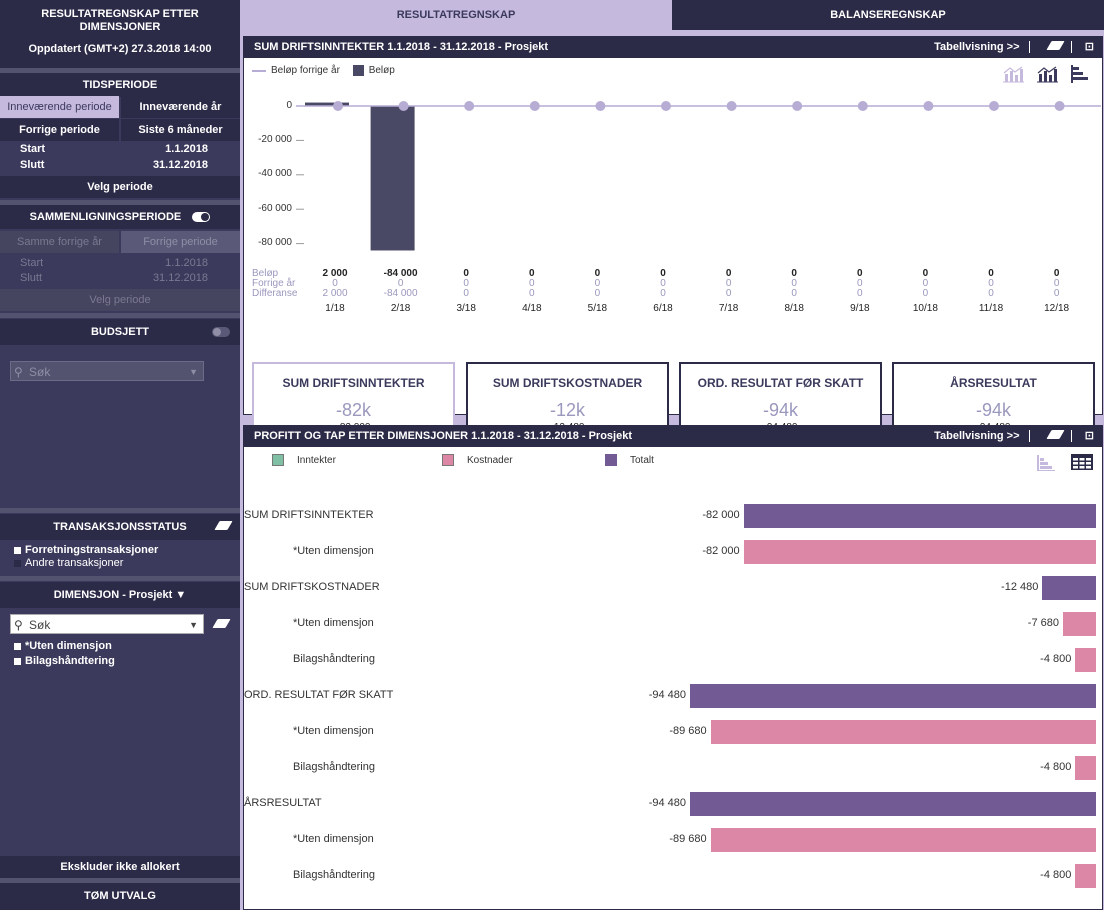  I want to click on y-tick-label: -40 000, so click(275, 173).